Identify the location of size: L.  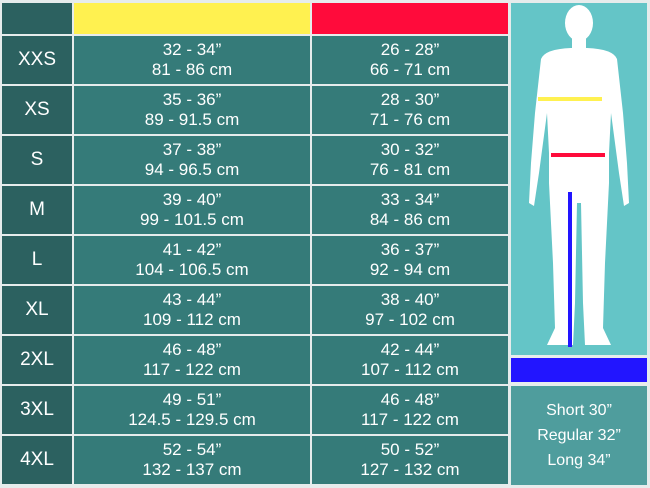
(37, 259).